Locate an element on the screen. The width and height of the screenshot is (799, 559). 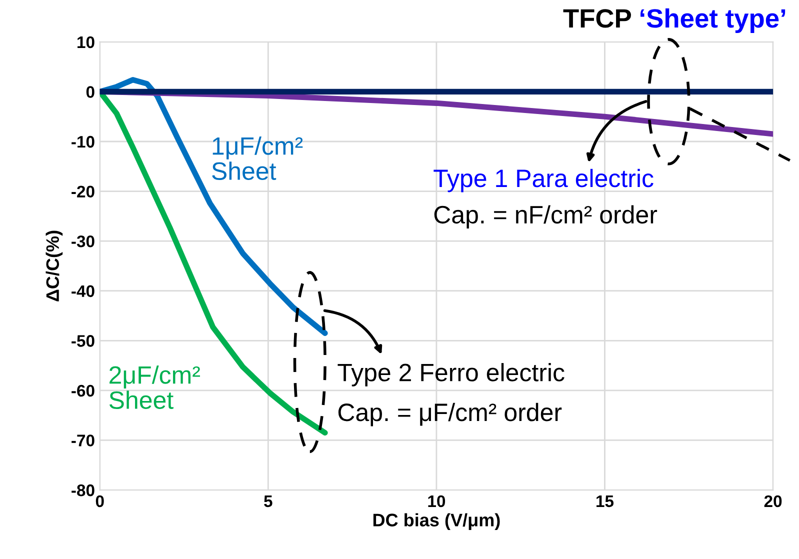
series-label: 1μF/cm² Sheet is located at coordinates (257, 158).